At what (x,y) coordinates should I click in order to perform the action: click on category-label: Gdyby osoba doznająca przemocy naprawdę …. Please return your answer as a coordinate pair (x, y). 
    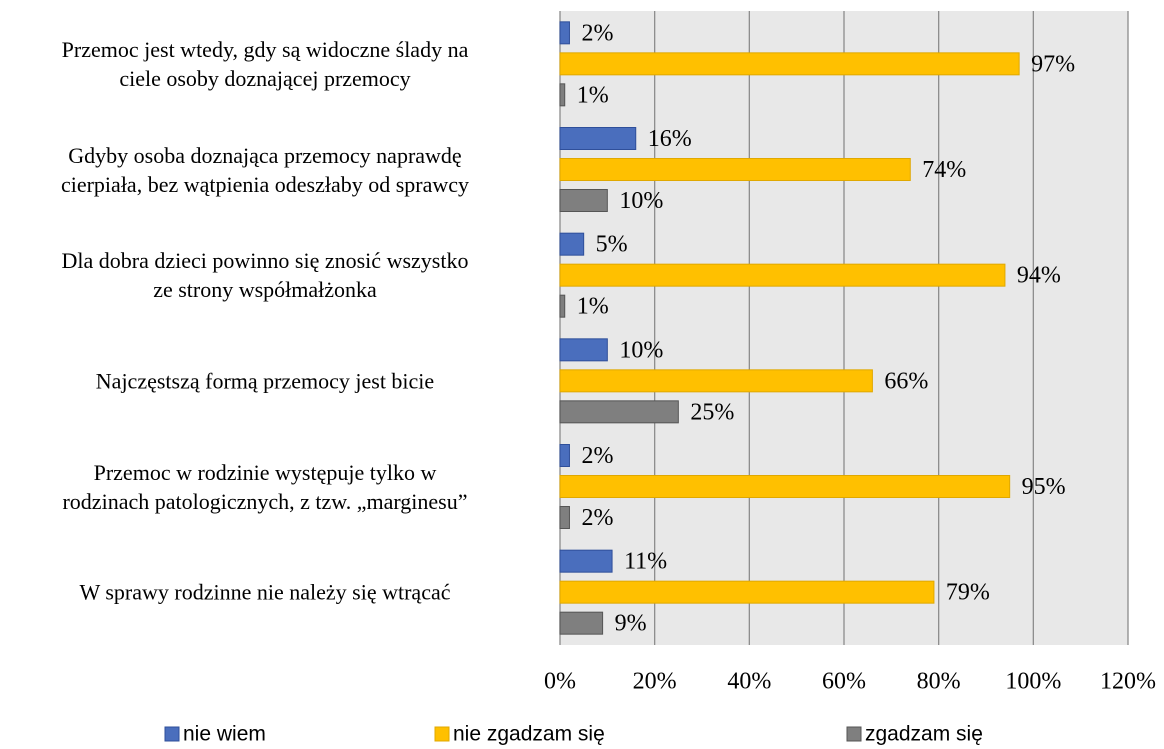
    Looking at the image, I should click on (265, 169).